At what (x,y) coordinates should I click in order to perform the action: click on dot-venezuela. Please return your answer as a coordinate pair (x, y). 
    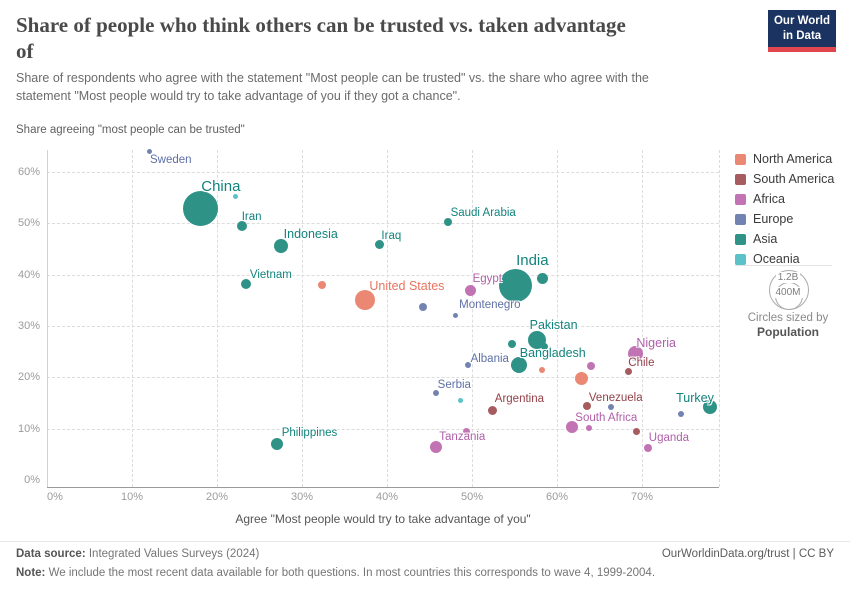
    Looking at the image, I should click on (586, 405).